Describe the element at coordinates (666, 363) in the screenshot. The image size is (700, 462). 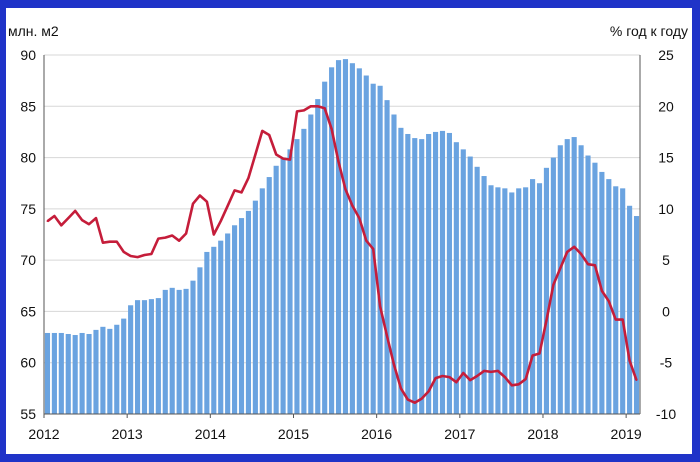
I see `right-tick-label: -5` at that location.